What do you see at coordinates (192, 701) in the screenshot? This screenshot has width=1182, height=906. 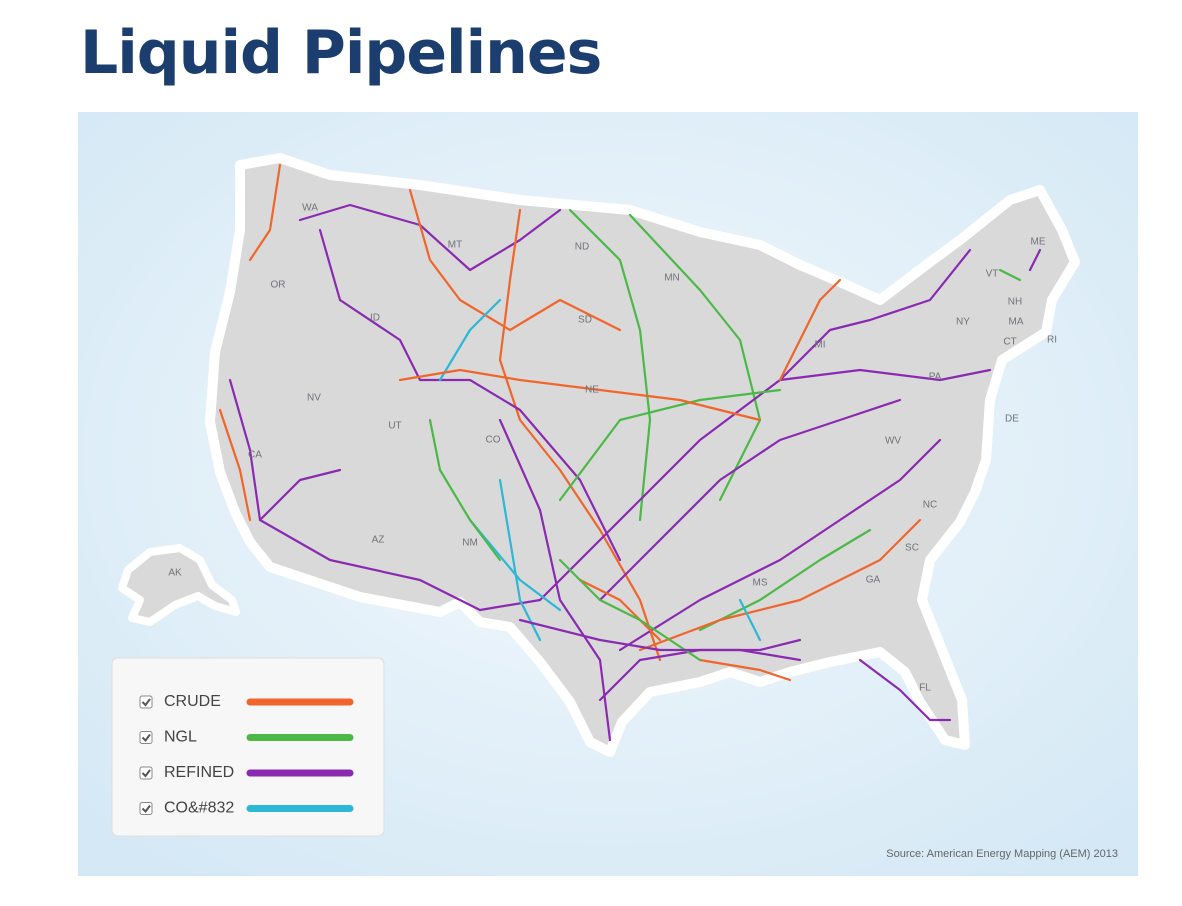 I see `legend-label: CRUDE` at bounding box center [192, 701].